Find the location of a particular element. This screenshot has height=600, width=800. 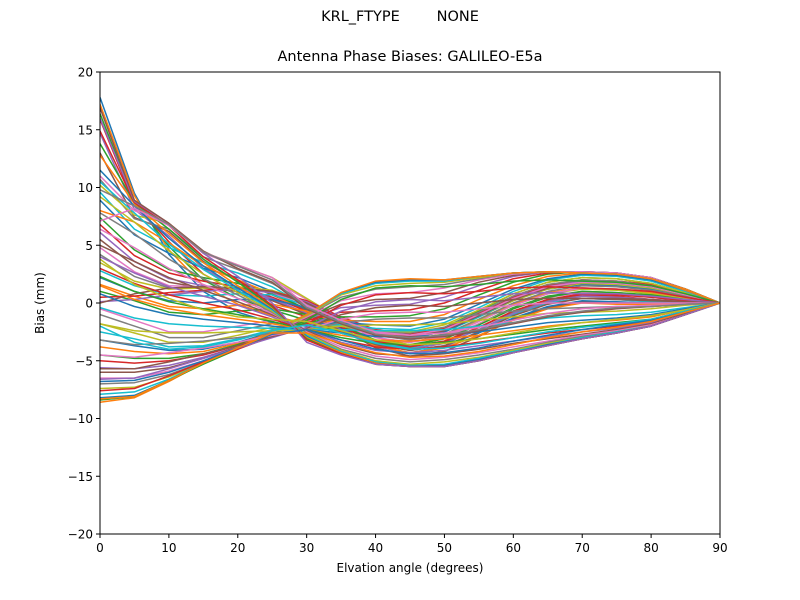

y-tick-label: −5 is located at coordinates (84, 361).